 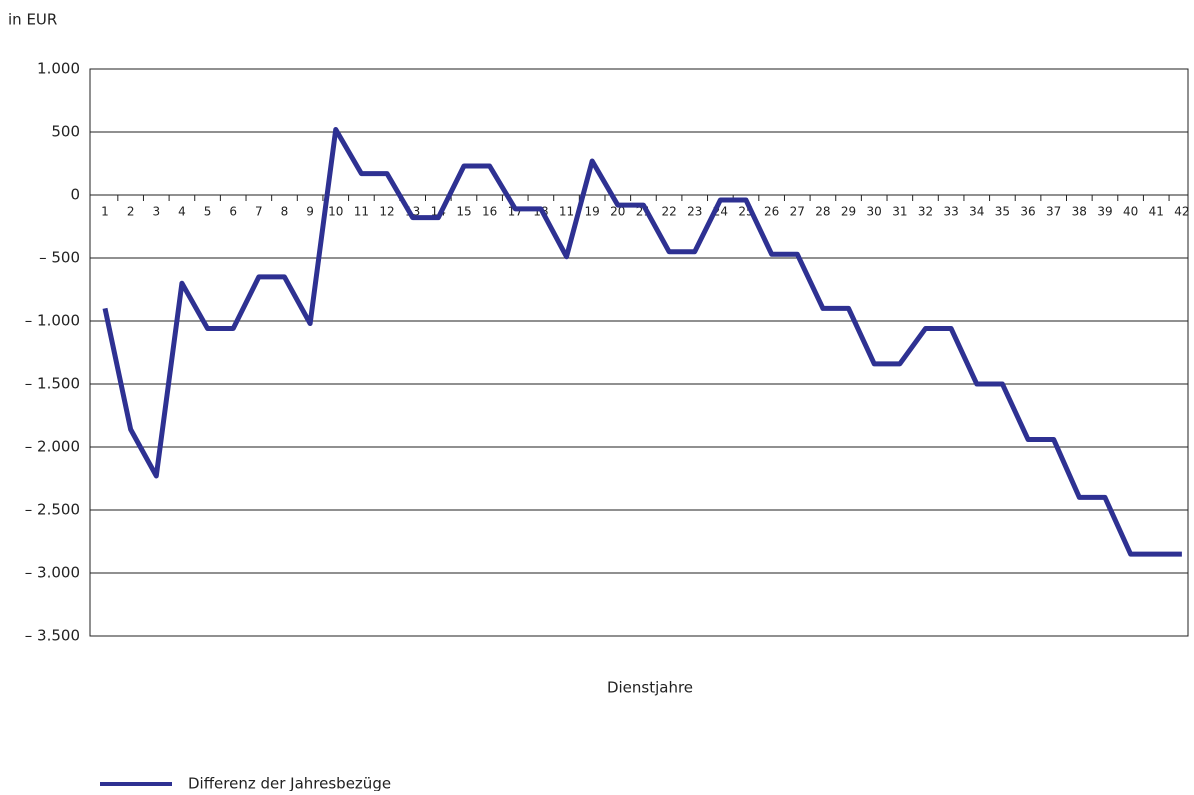 I want to click on x-tick-label: 19, so click(x=592, y=212).